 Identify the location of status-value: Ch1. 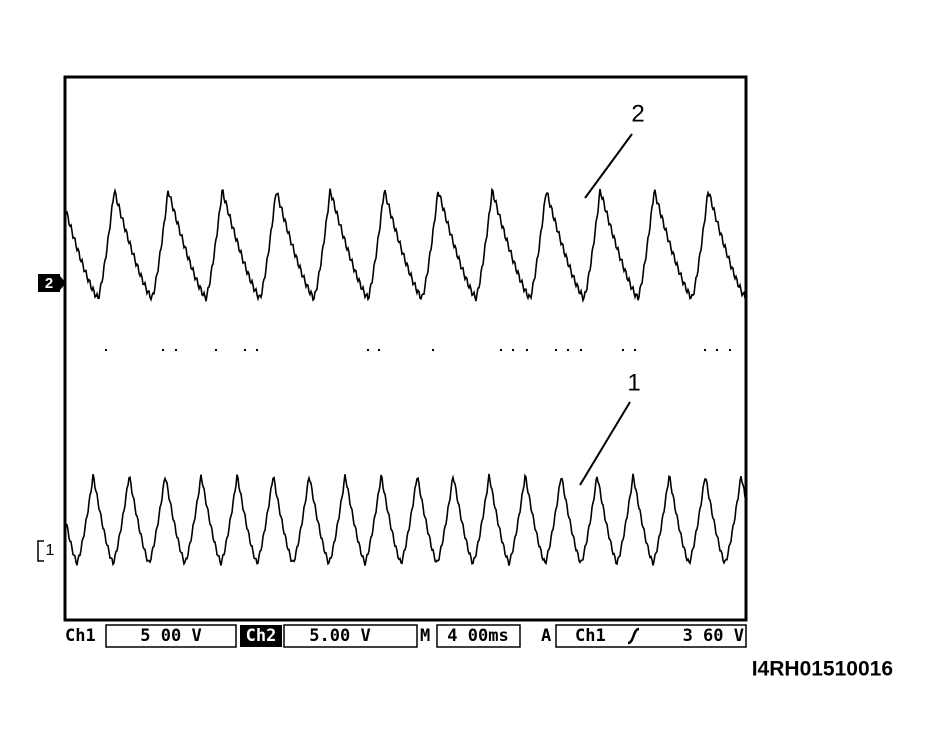
(590, 636).